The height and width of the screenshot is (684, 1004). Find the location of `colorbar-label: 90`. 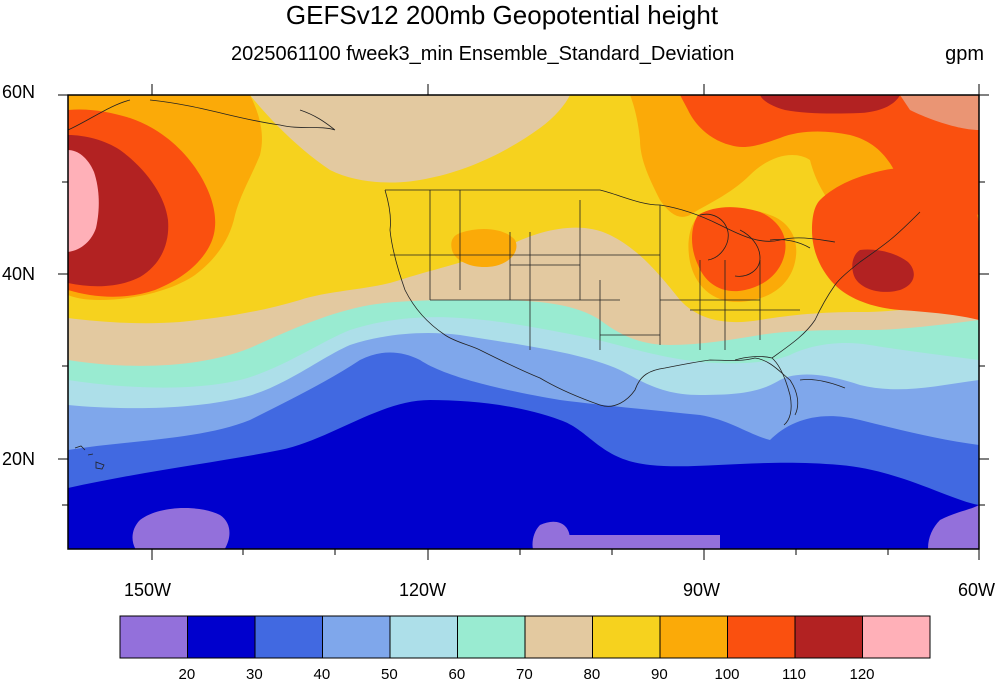

colorbar-label: 90 is located at coordinates (659, 674).